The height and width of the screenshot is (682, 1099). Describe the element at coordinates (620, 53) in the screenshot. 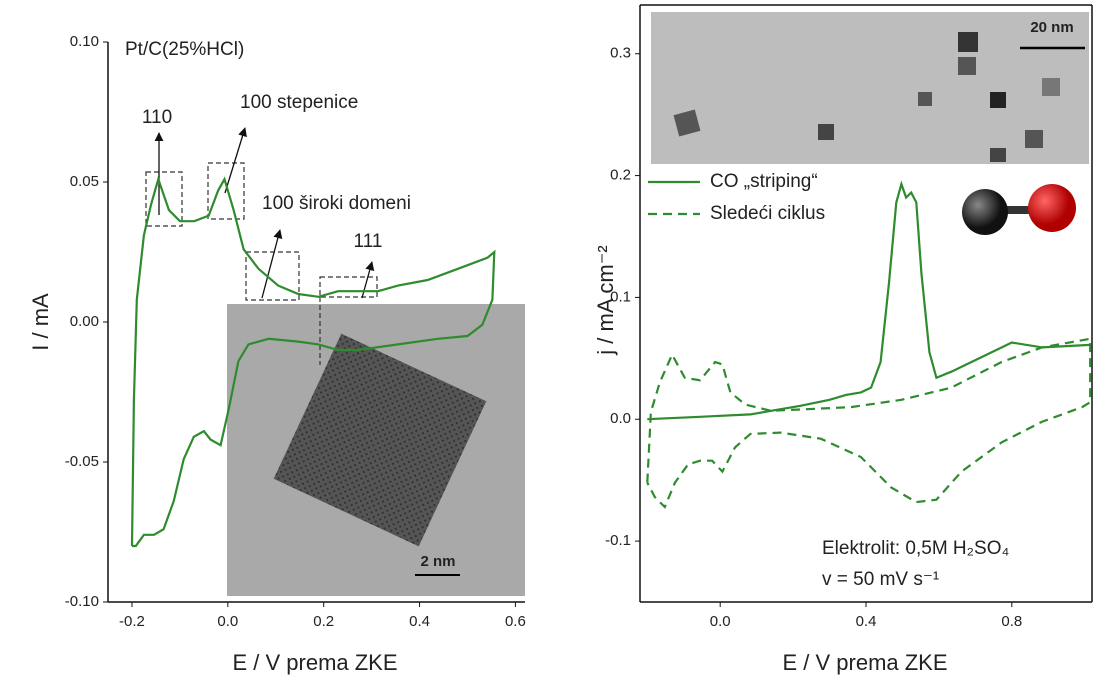

I see `y-tick-label: 0.3` at that location.